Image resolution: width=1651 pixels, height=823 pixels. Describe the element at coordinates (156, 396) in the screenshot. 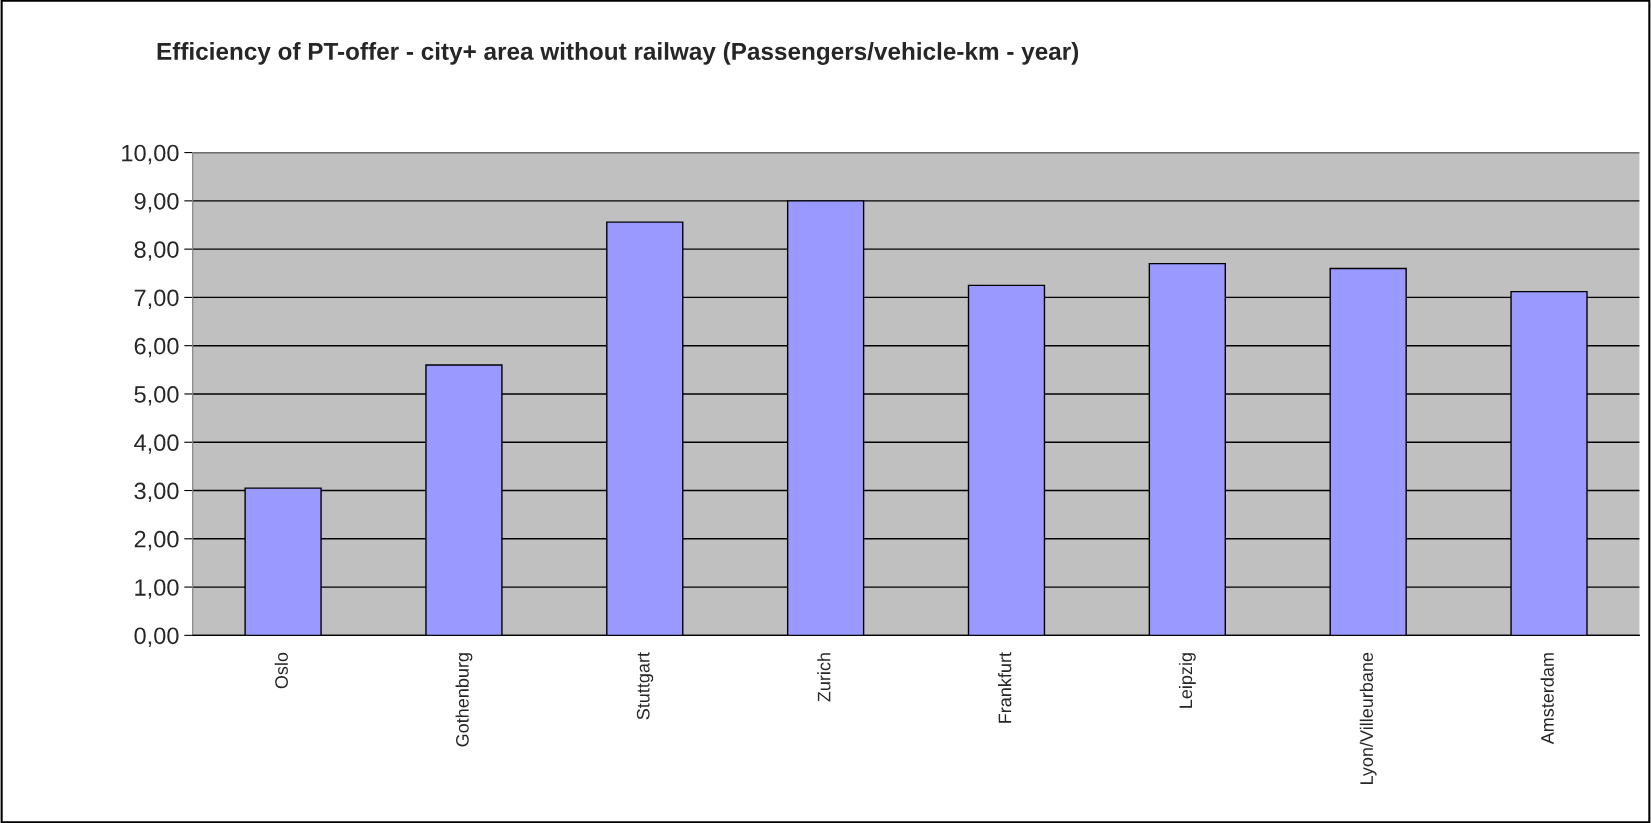

I see `y-tick-label: 5,00` at that location.